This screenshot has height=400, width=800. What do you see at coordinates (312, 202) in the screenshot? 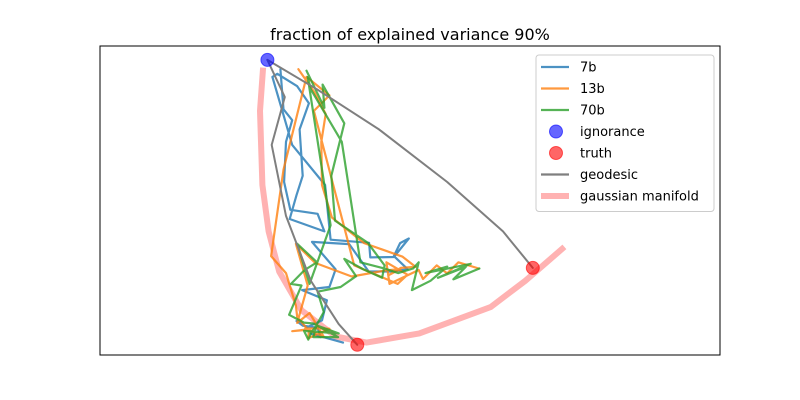
I see `series-line-geodesic` at bounding box center [312, 202].